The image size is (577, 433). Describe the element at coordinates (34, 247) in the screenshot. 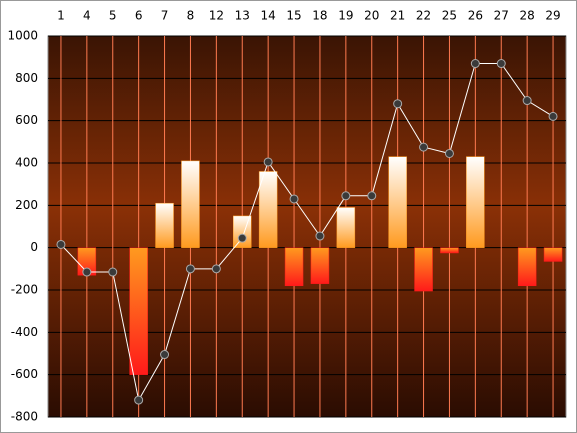

I see `y-tick-label: 0` at that location.